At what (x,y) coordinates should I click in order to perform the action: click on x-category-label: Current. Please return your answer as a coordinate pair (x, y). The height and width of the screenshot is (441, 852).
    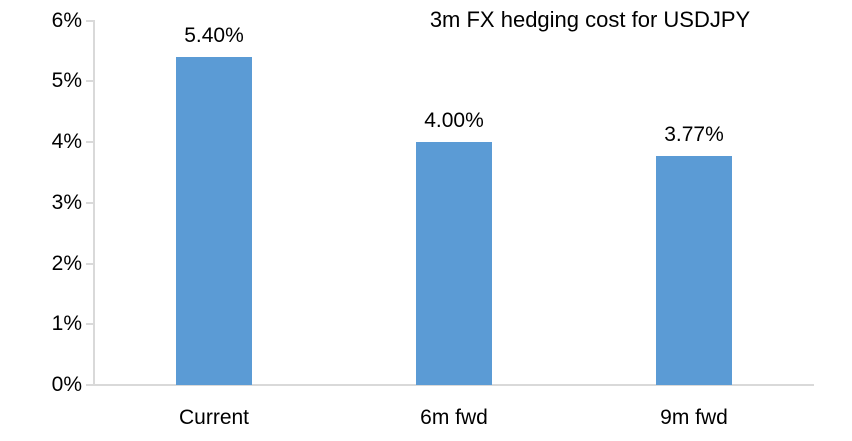
    Looking at the image, I should click on (214, 417).